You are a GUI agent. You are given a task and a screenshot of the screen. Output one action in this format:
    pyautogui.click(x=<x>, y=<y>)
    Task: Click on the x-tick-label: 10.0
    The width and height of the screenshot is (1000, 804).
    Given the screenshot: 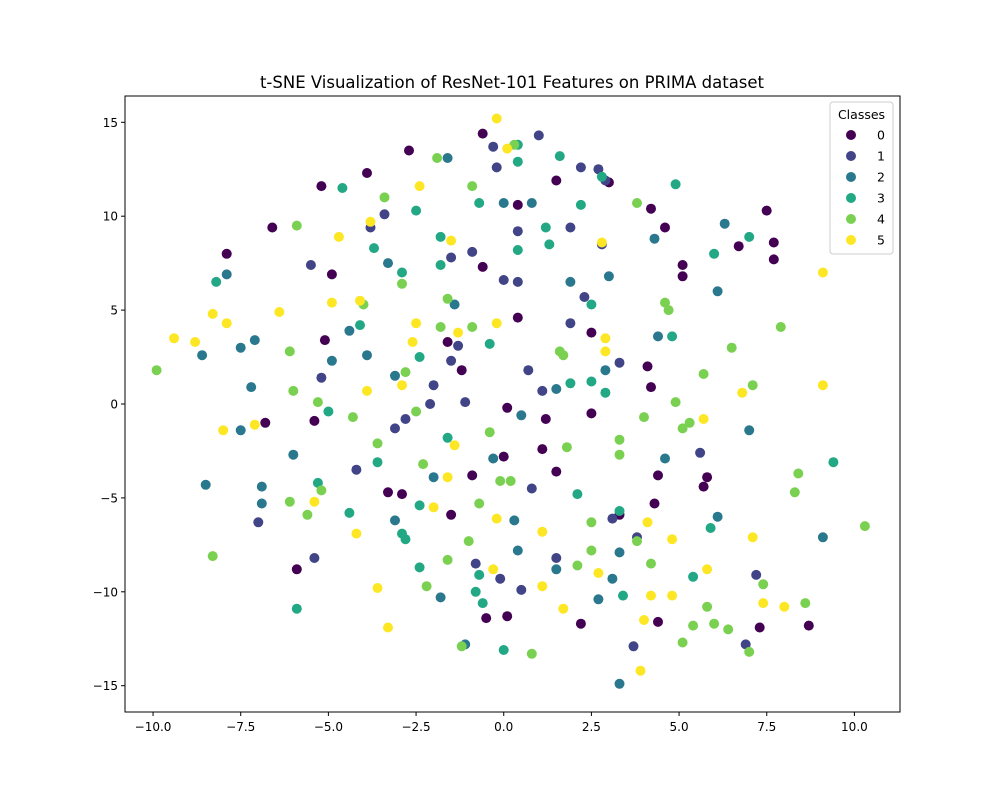 What is the action you would take?
    pyautogui.click(x=854, y=727)
    